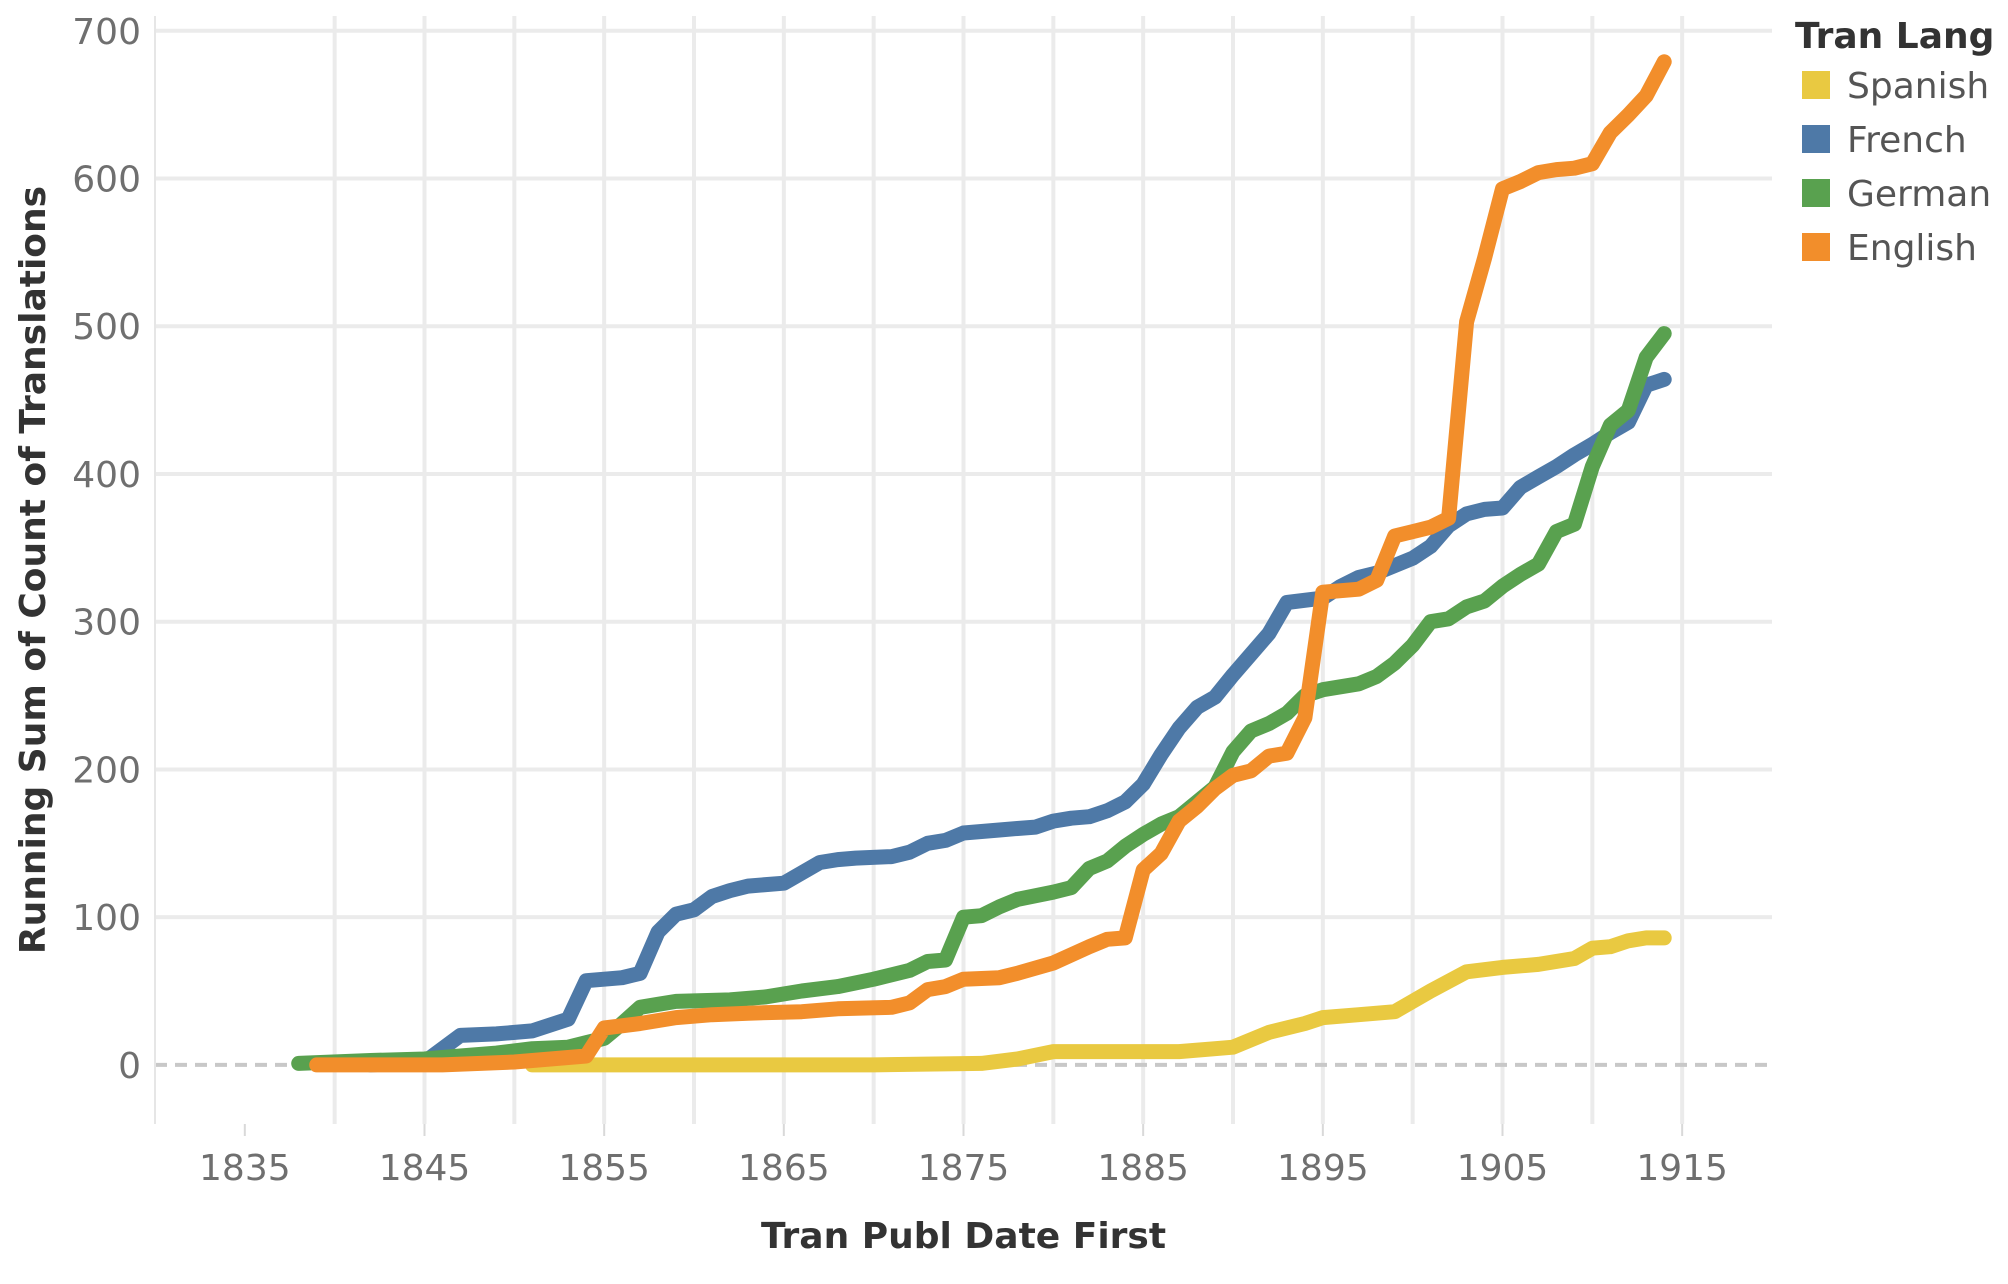 Image resolution: width=2008 pixels, height=1284 pixels. What do you see at coordinates (106, 918) in the screenshot?
I see `y-tick-label: 100` at bounding box center [106, 918].